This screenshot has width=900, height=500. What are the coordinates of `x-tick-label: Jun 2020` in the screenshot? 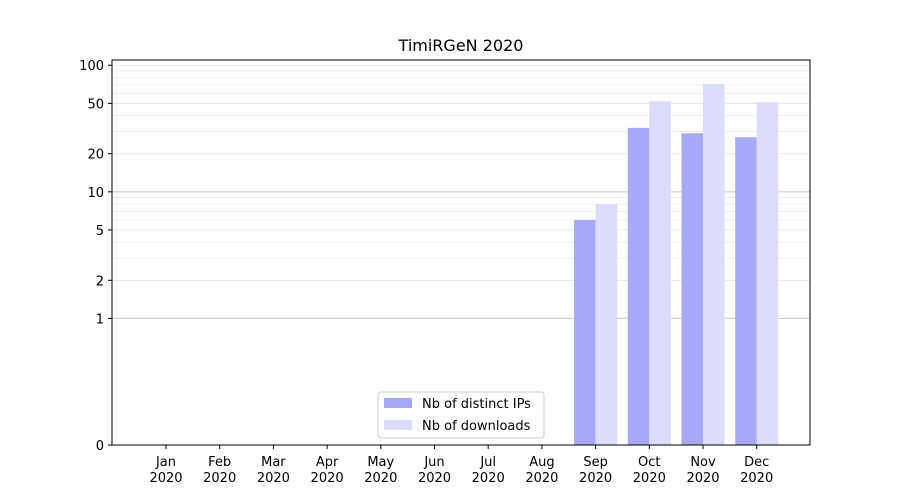 It's located at (434, 470).